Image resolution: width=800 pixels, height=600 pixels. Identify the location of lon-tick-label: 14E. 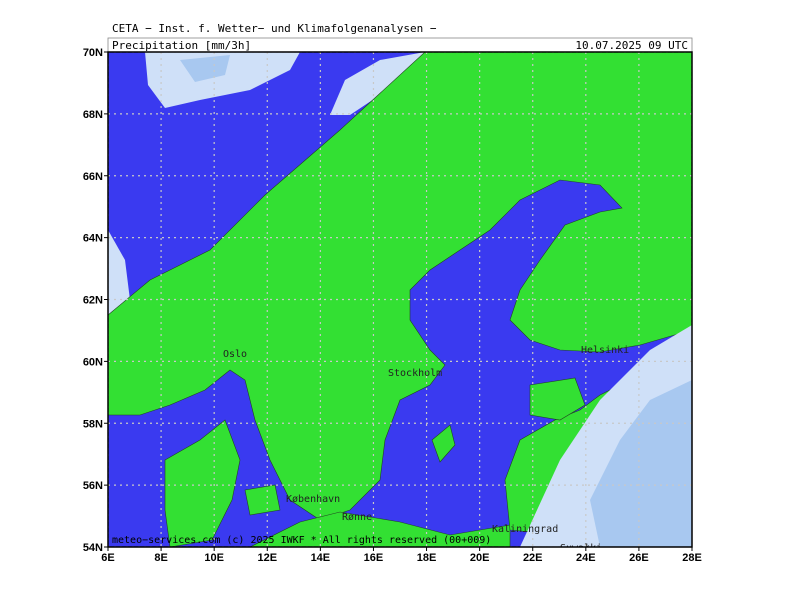
(321, 558).